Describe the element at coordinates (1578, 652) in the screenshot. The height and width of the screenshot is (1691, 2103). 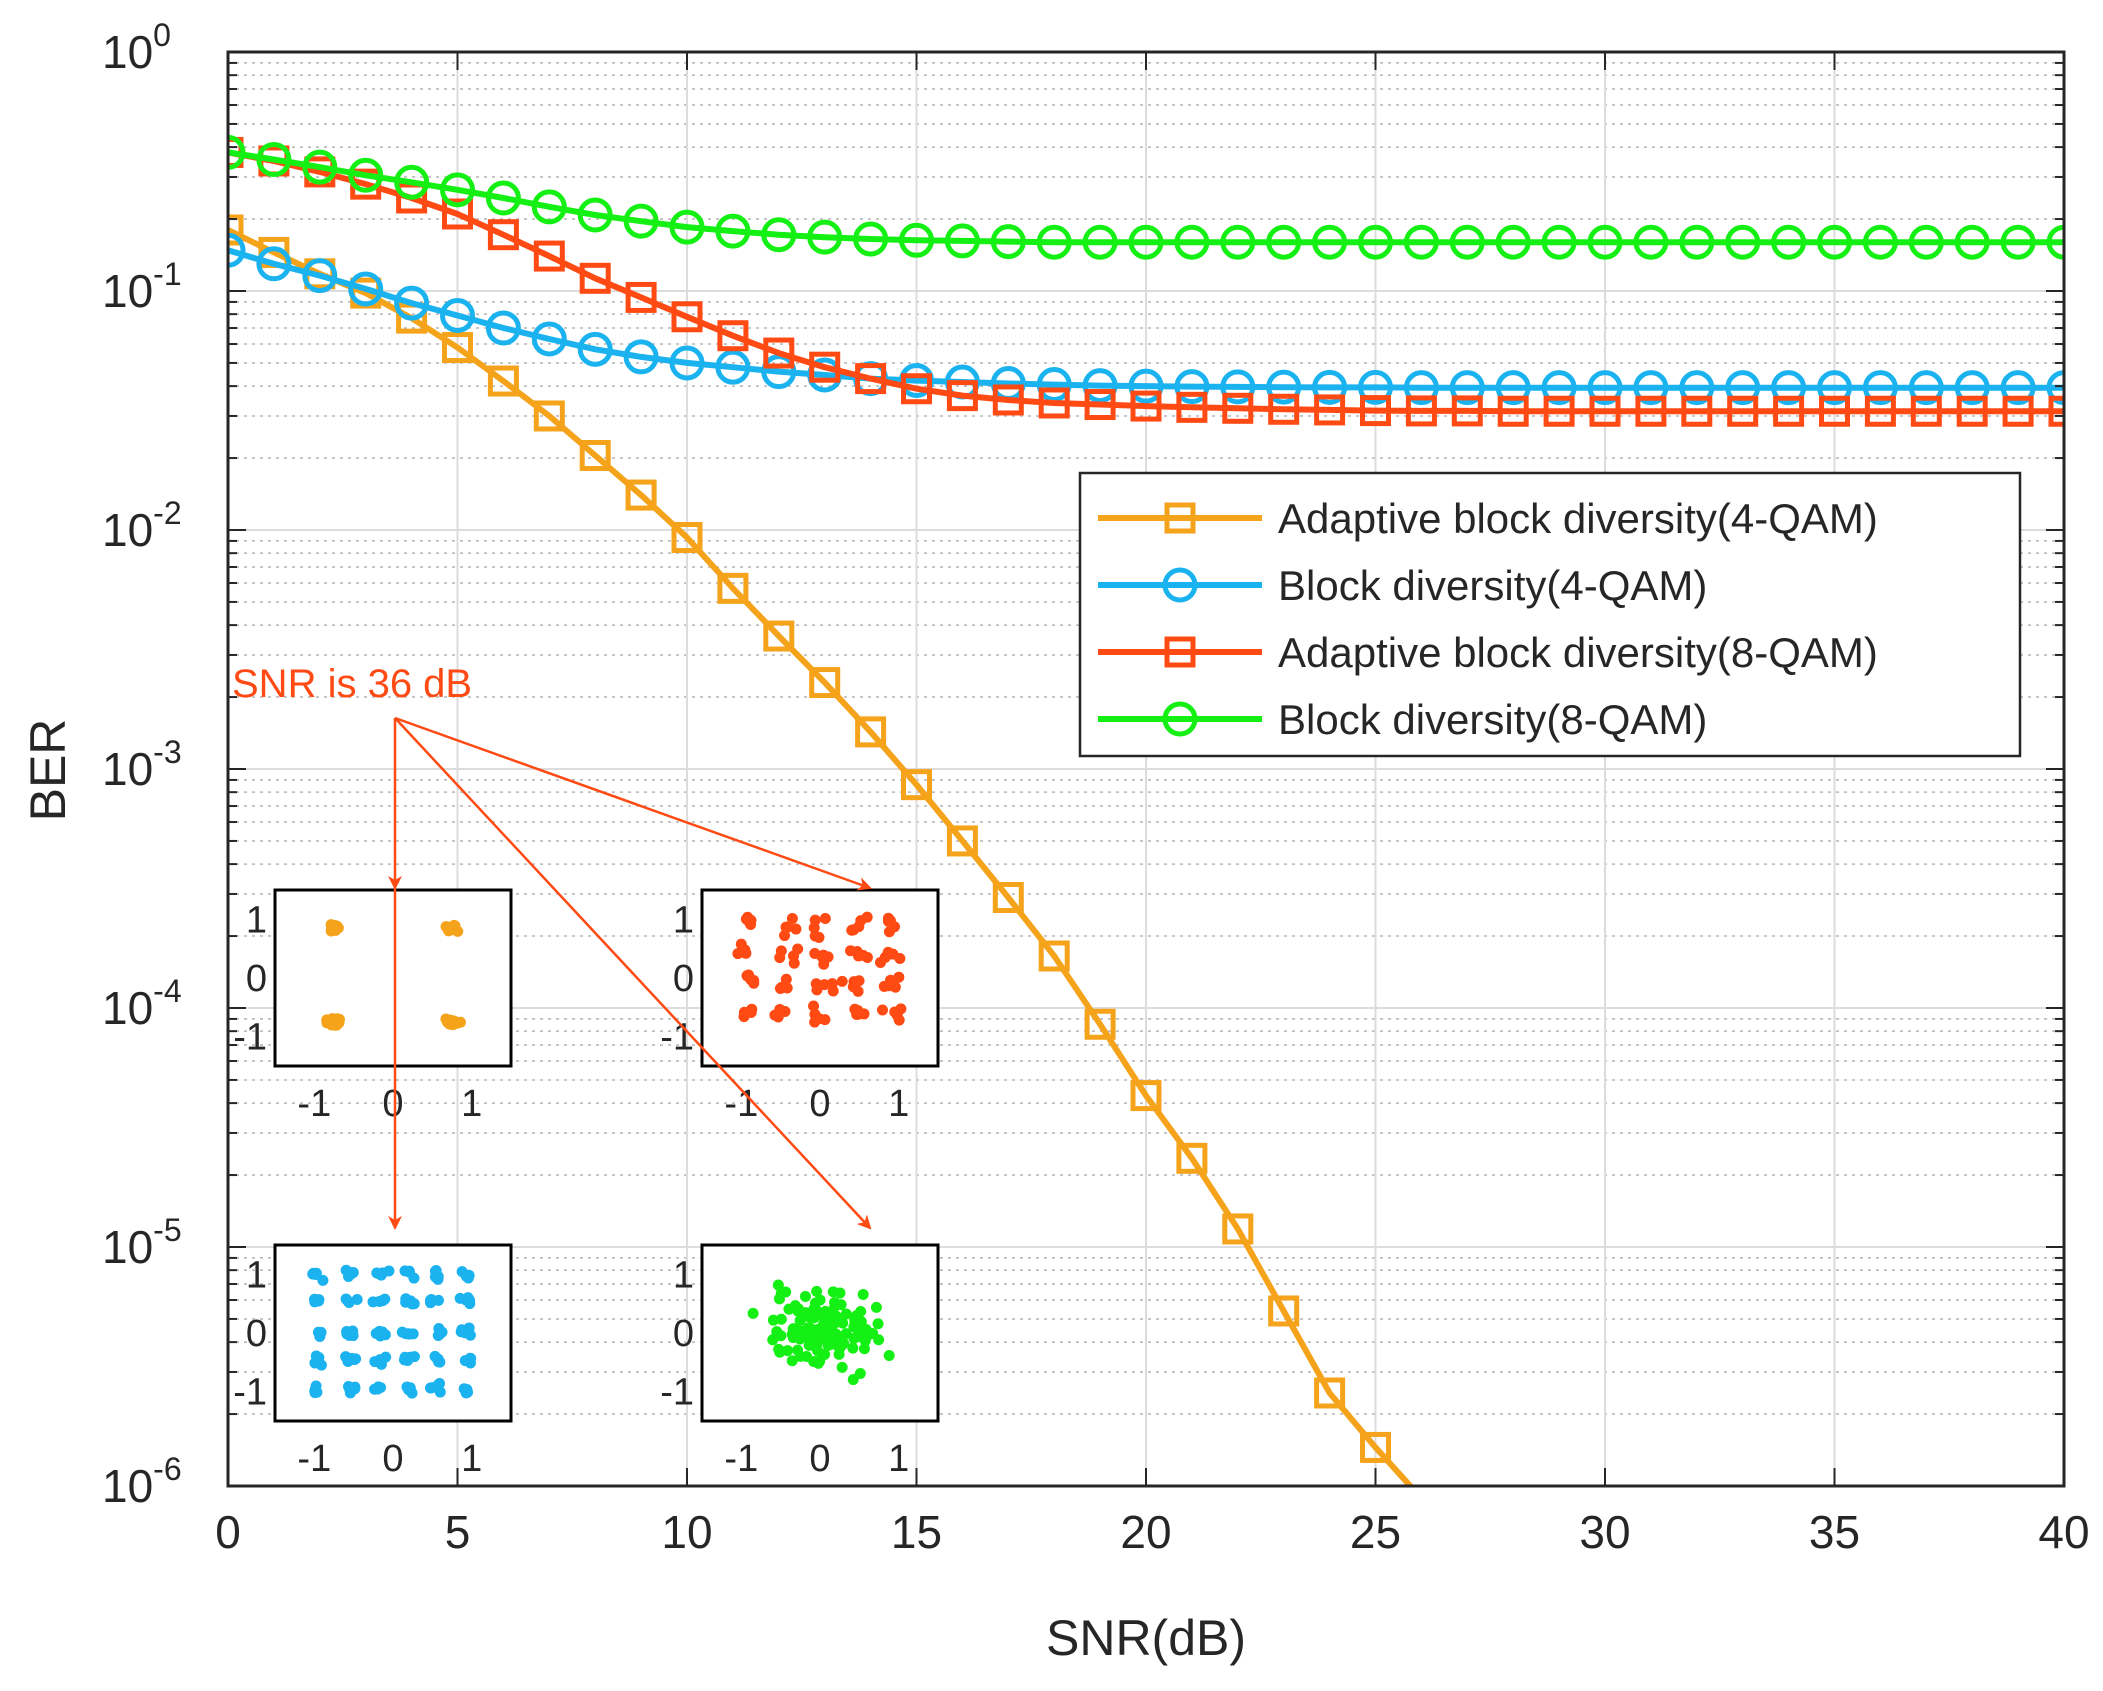
I see `legend-label: Adaptive block diversity(8-QAM)` at that location.